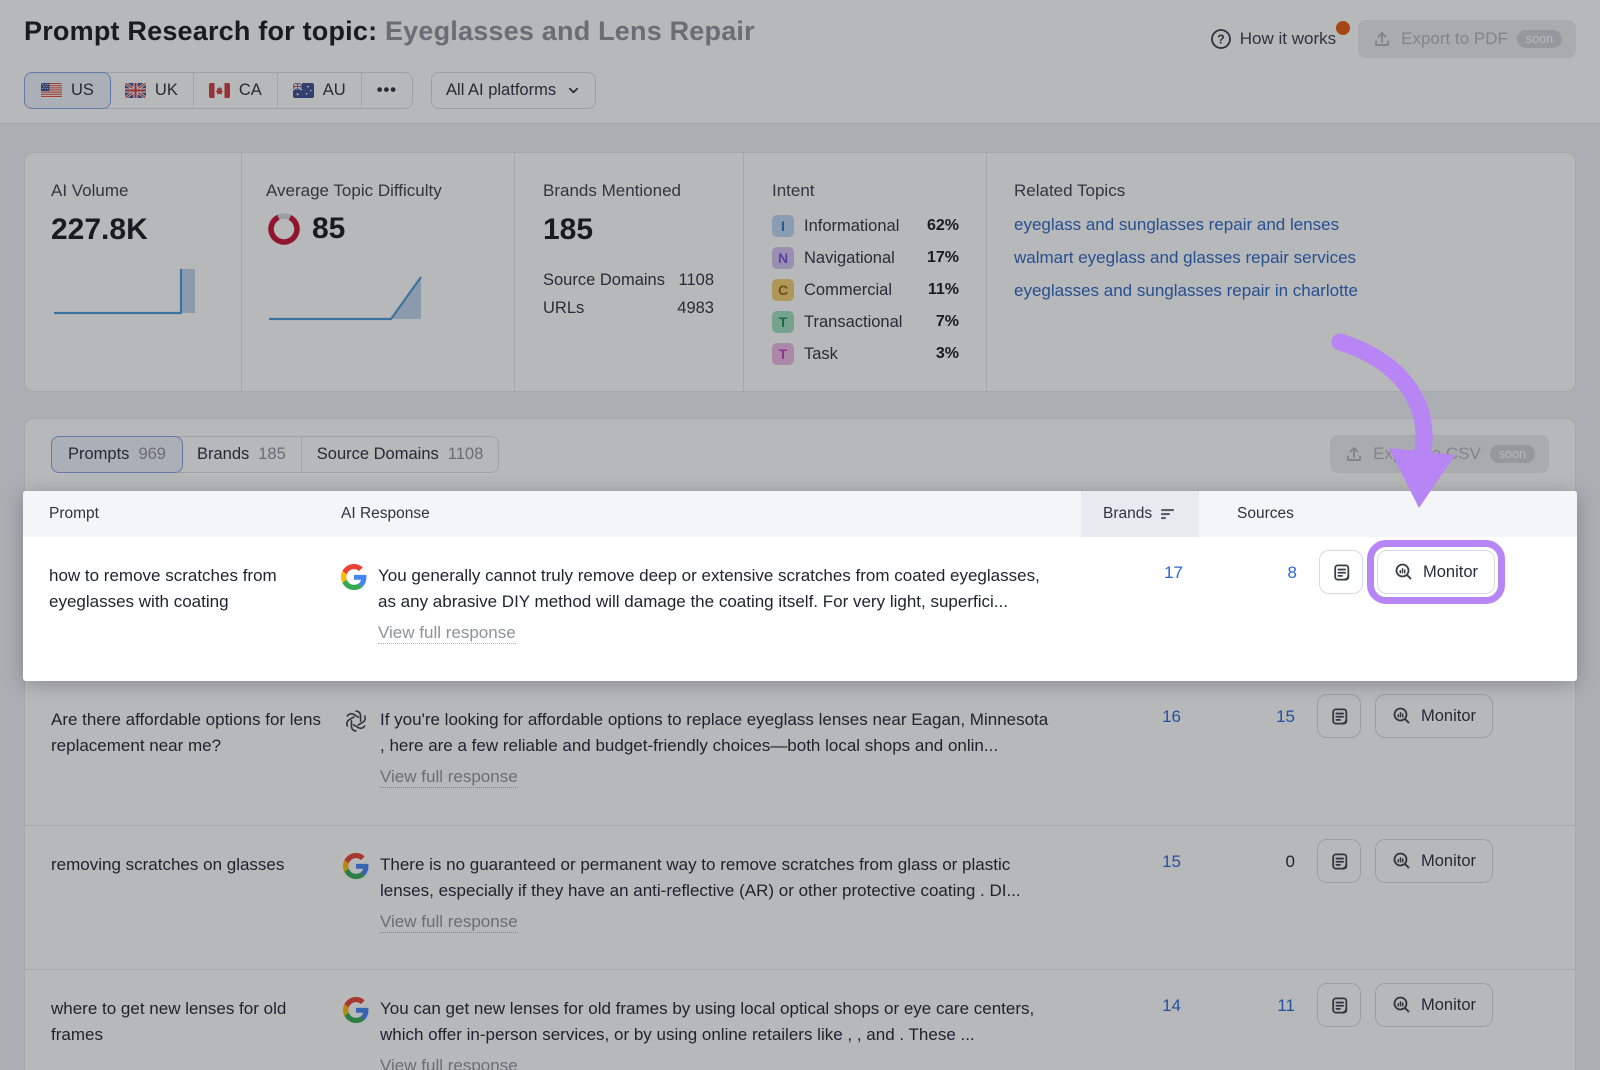 The height and width of the screenshot is (1070, 1600). I want to click on question-circle-icon: ?, so click(1220, 39).